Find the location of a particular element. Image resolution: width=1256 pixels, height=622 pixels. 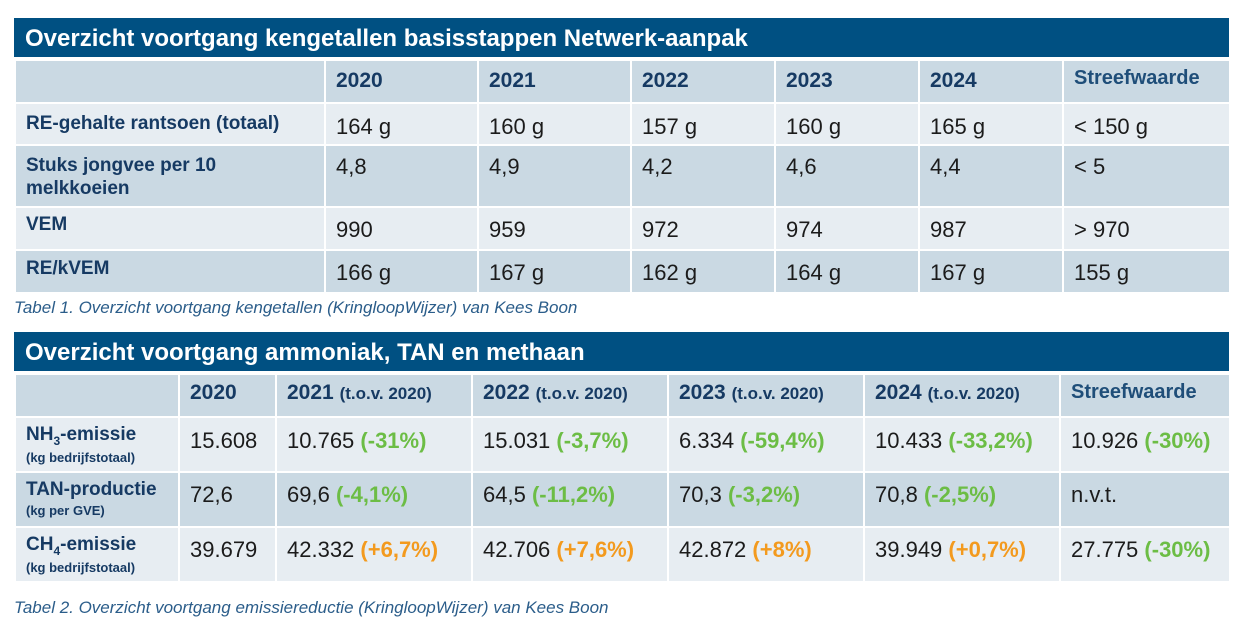

table-cell: 4,2 is located at coordinates (703, 176).